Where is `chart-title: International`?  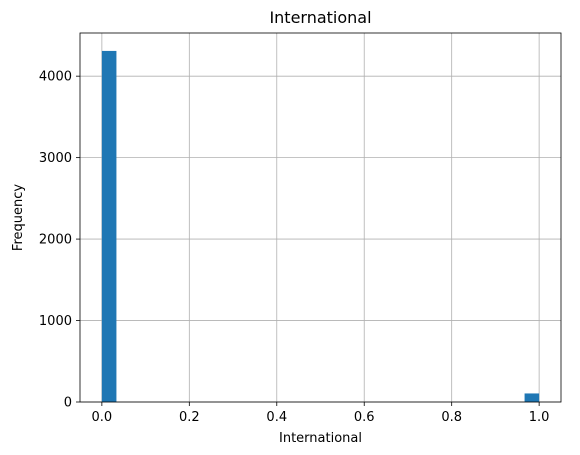
chart-title: International is located at coordinates (320, 17).